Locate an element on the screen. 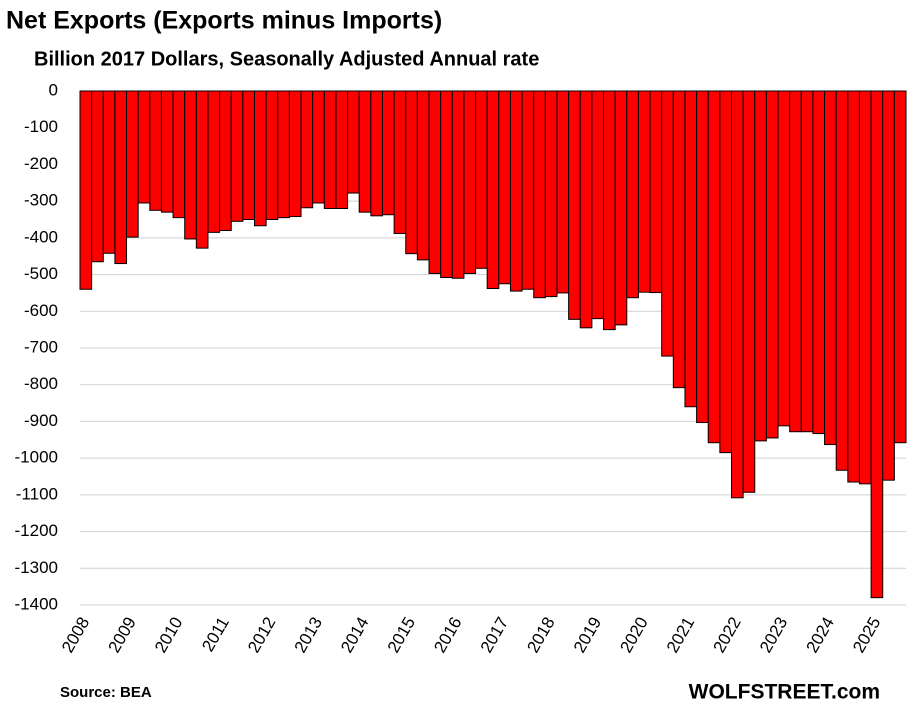  x-tick-label: 2023 is located at coordinates (773, 635).